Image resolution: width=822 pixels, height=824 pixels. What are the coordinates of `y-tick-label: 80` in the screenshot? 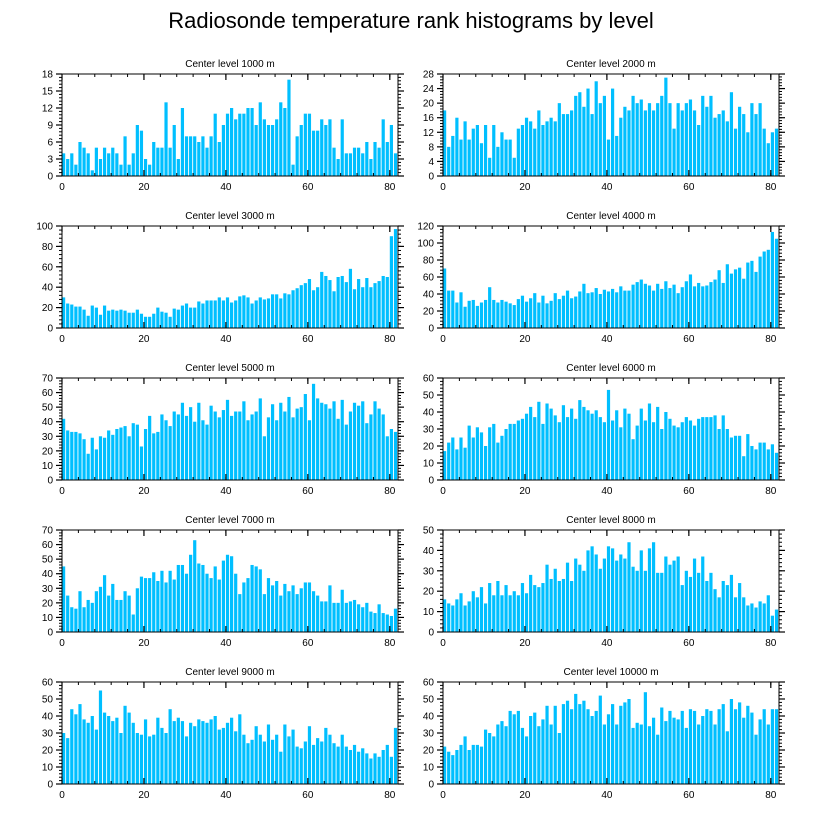 It's located at (429, 261).